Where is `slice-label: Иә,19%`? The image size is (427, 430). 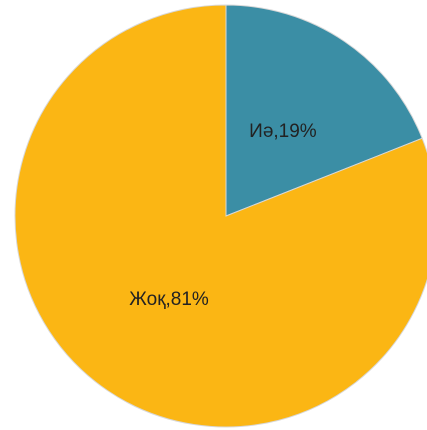
slice-label: Иә,19% is located at coordinates (283, 131).